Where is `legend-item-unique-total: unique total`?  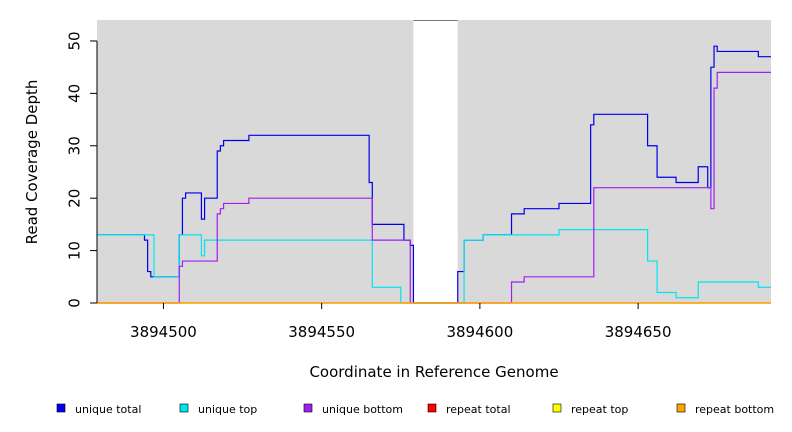 legend-item-unique-total: unique total is located at coordinates (98, 409).